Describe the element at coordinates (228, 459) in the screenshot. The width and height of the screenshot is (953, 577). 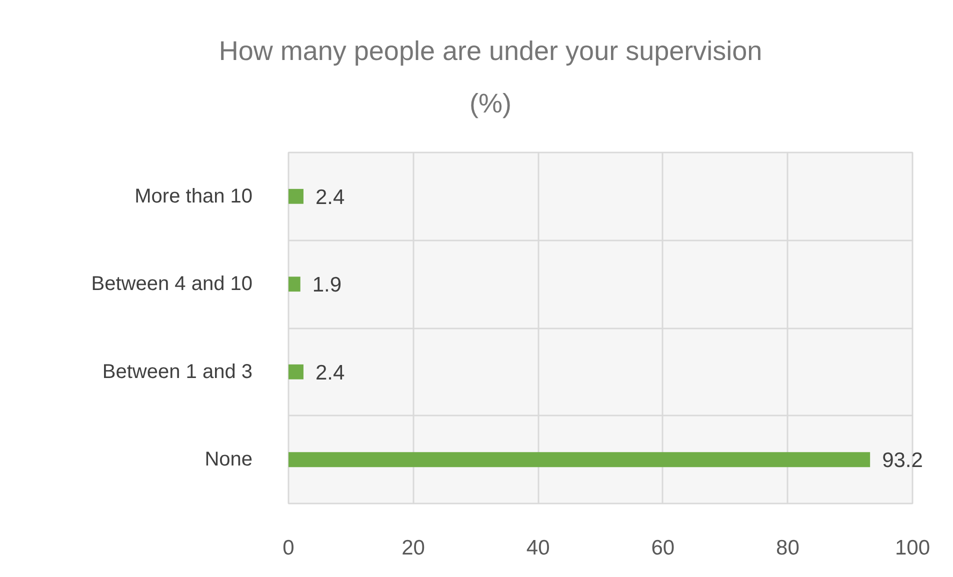
I see `y-tick-label: None` at that location.